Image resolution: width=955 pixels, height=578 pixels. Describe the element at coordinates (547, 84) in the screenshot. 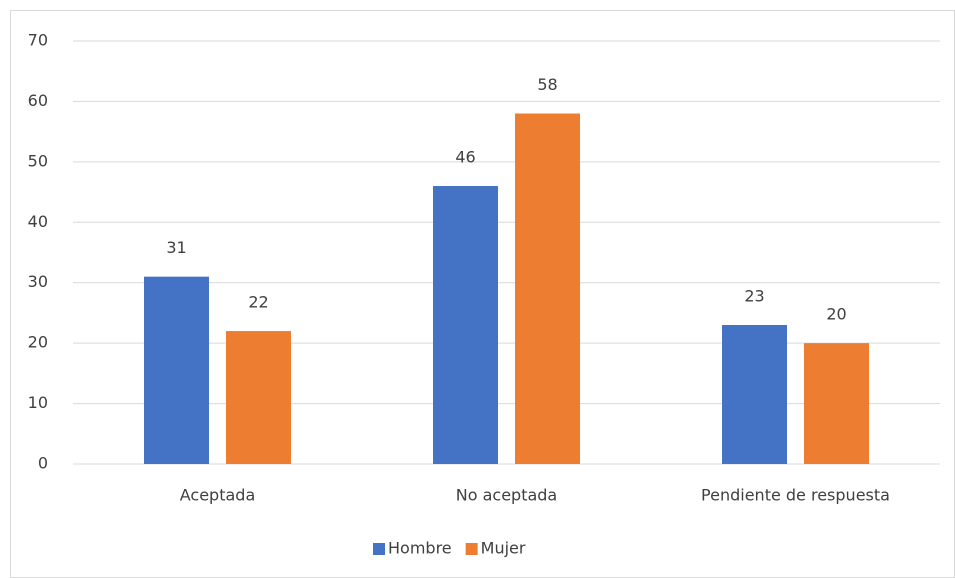

I see `data-label: 58` at that location.